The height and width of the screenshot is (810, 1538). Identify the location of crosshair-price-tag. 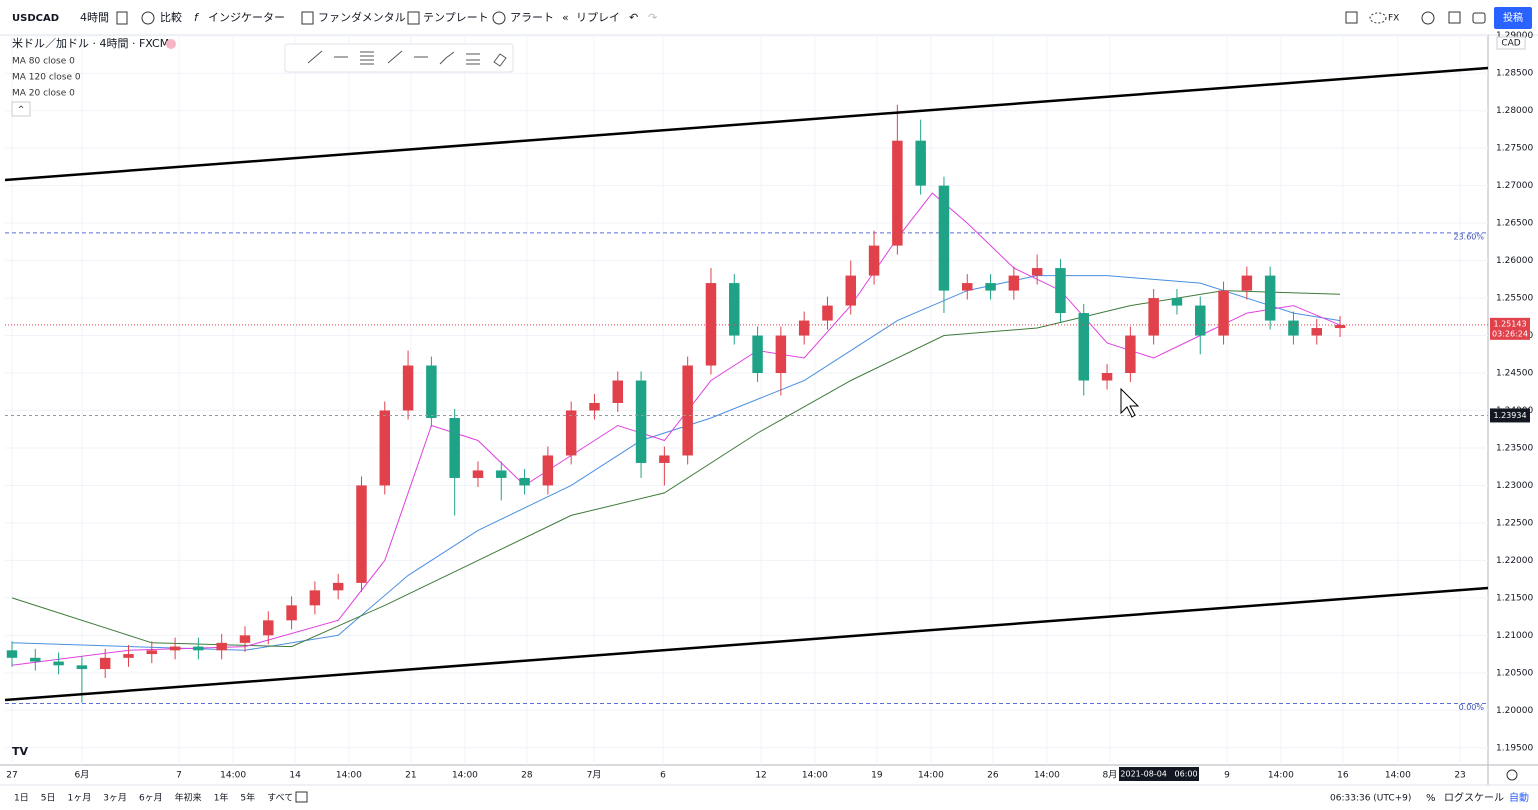
(1510, 415).